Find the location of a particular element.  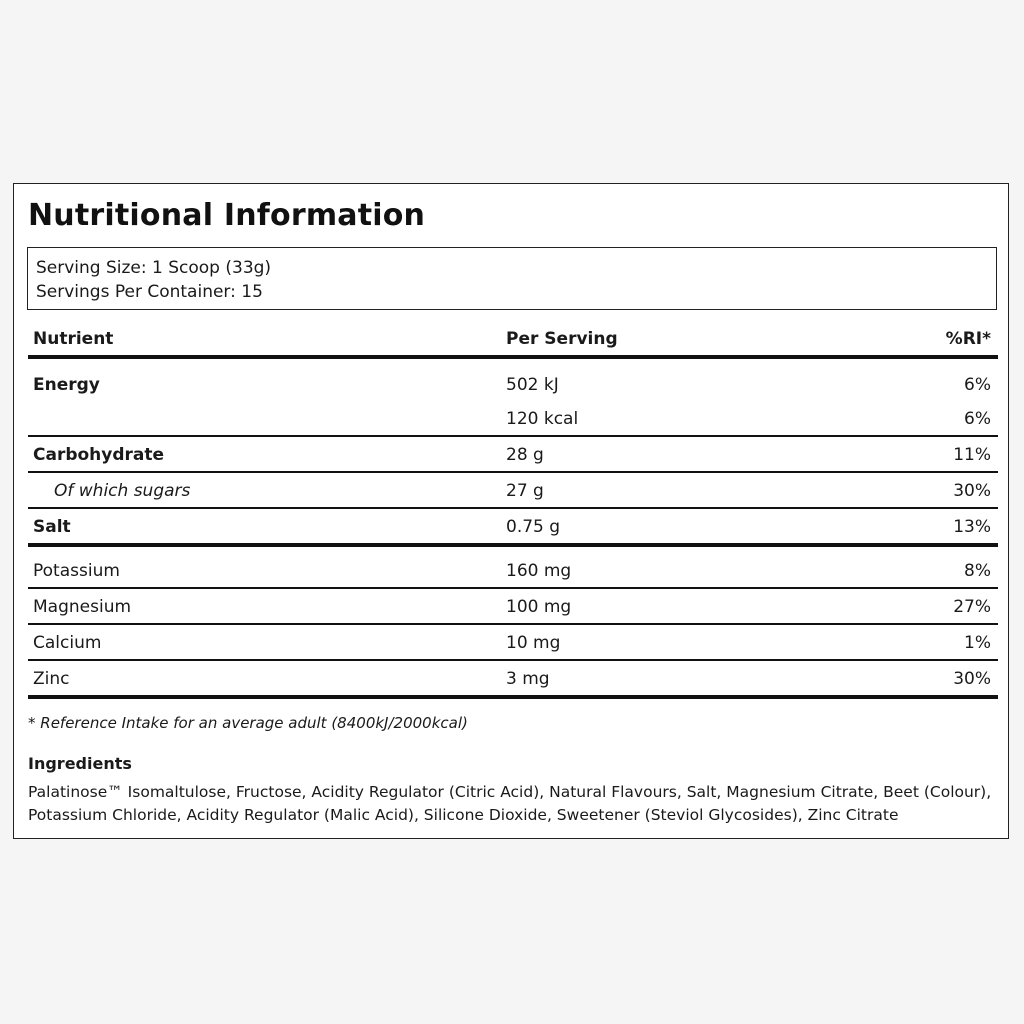

row-energy-kcal: 120 kcal is located at coordinates (542, 419).